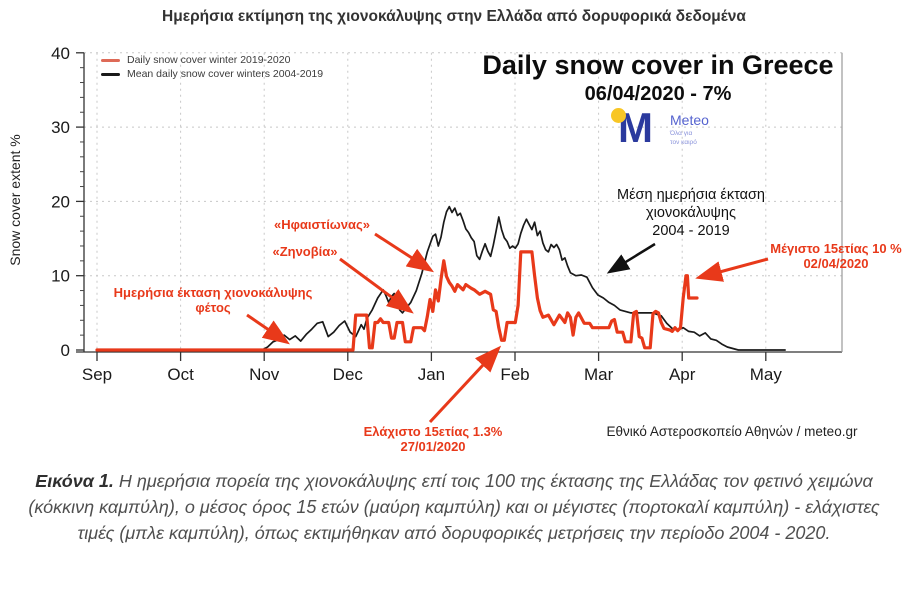  Describe the element at coordinates (766, 374) in the screenshot. I see `svg-text: May` at that location.